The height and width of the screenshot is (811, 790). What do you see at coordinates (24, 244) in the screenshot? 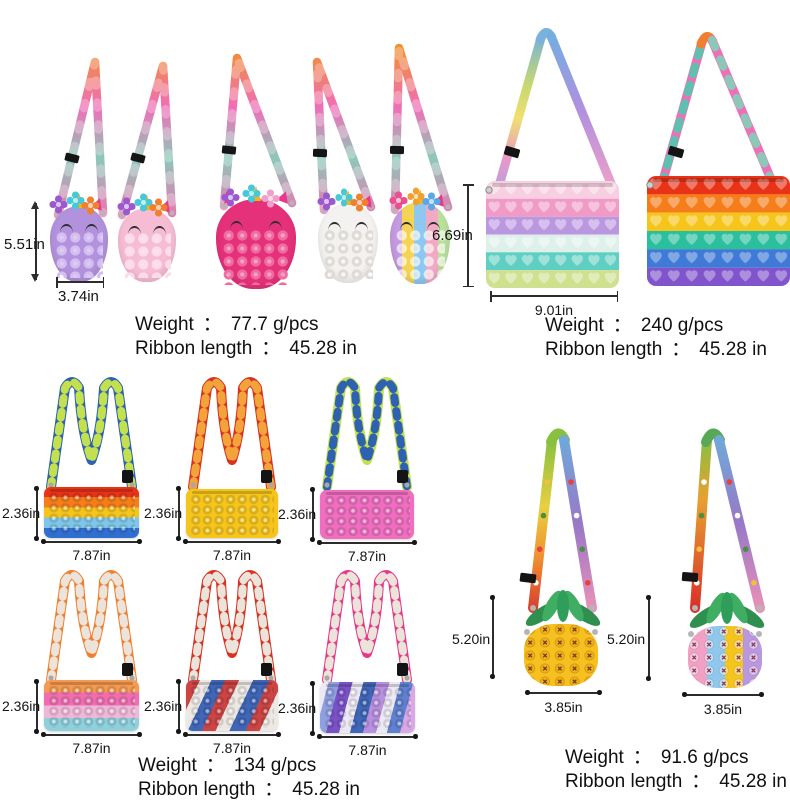
I see `dimension-label: 5.51in` at bounding box center [24, 244].